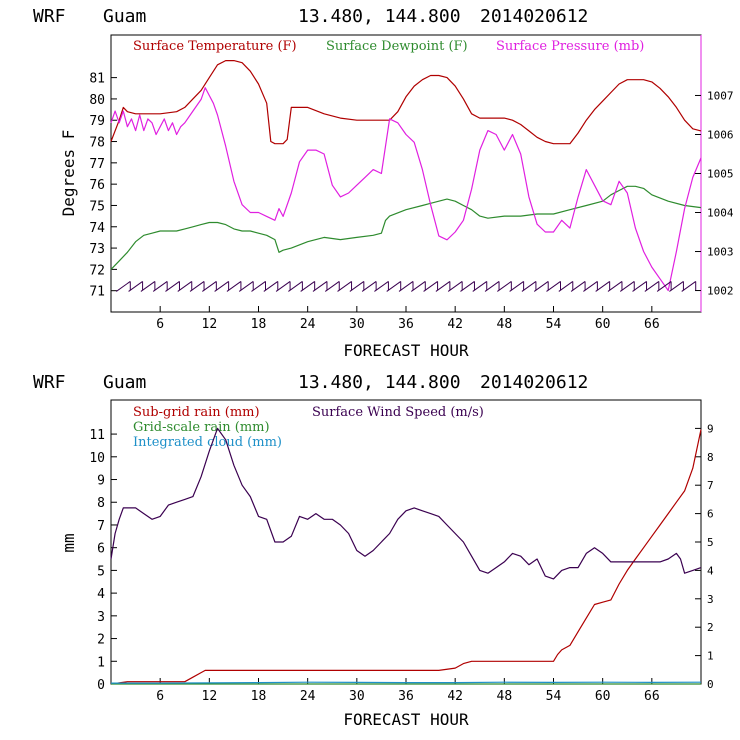 Image resolution: width=740 pixels, height=740 pixels. I want to click on panel2-x-tick-label: 48, so click(505, 696).